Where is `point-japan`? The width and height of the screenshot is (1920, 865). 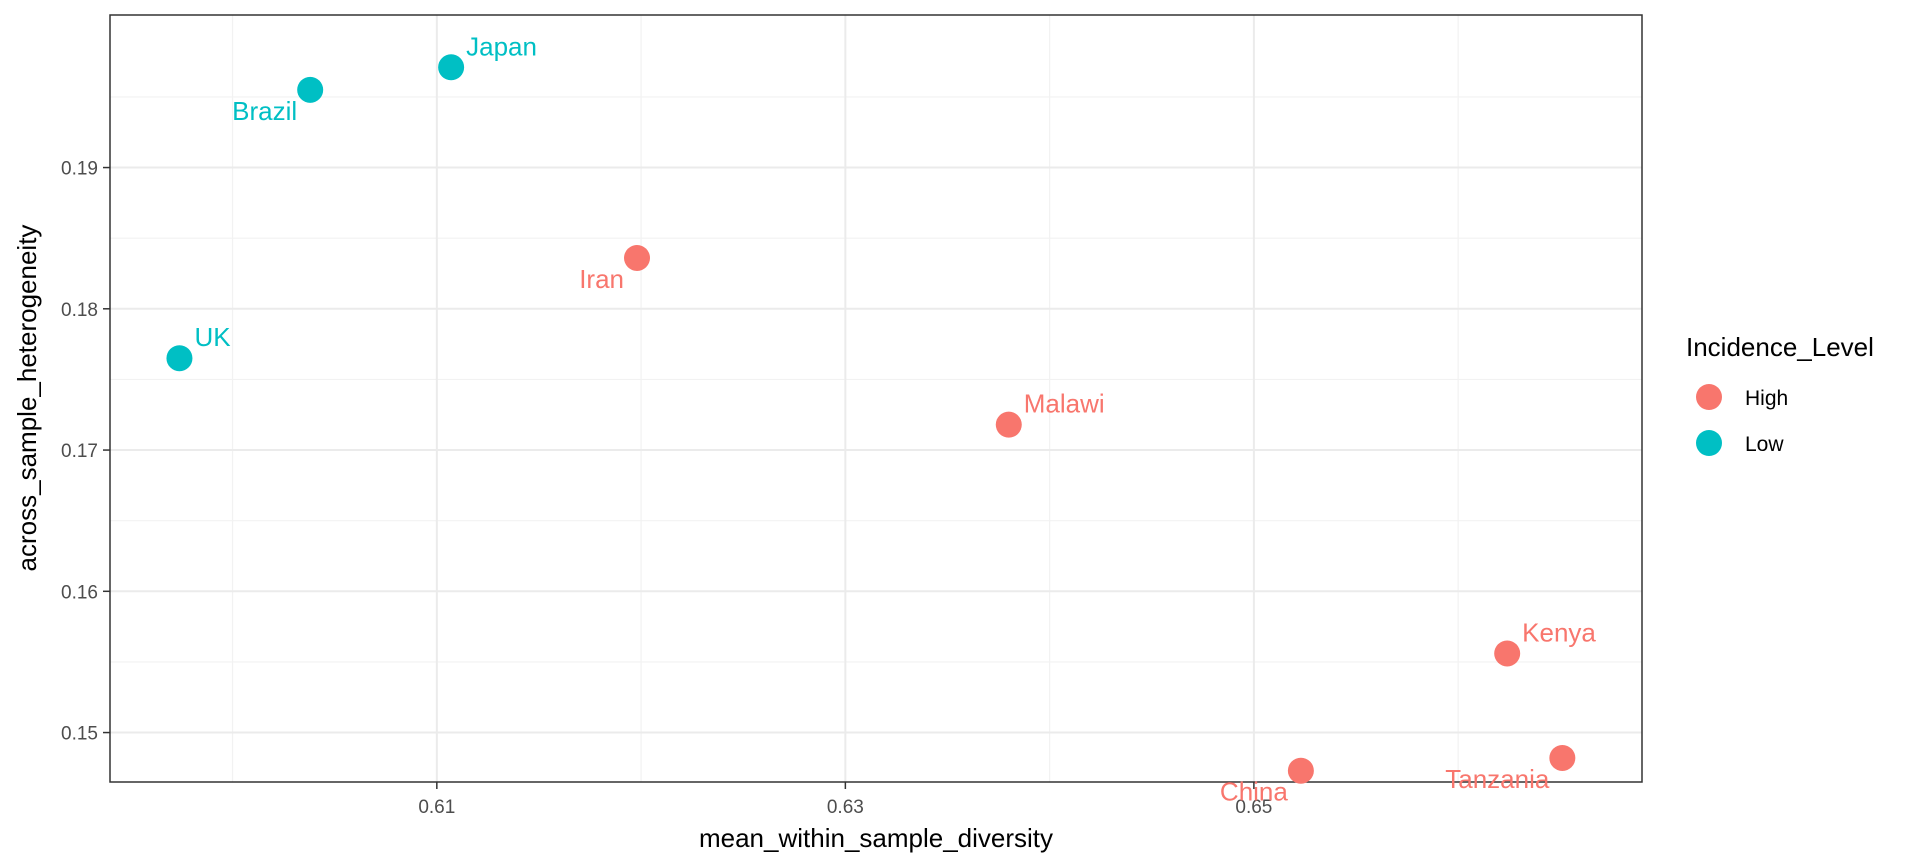
point-japan is located at coordinates (451, 67).